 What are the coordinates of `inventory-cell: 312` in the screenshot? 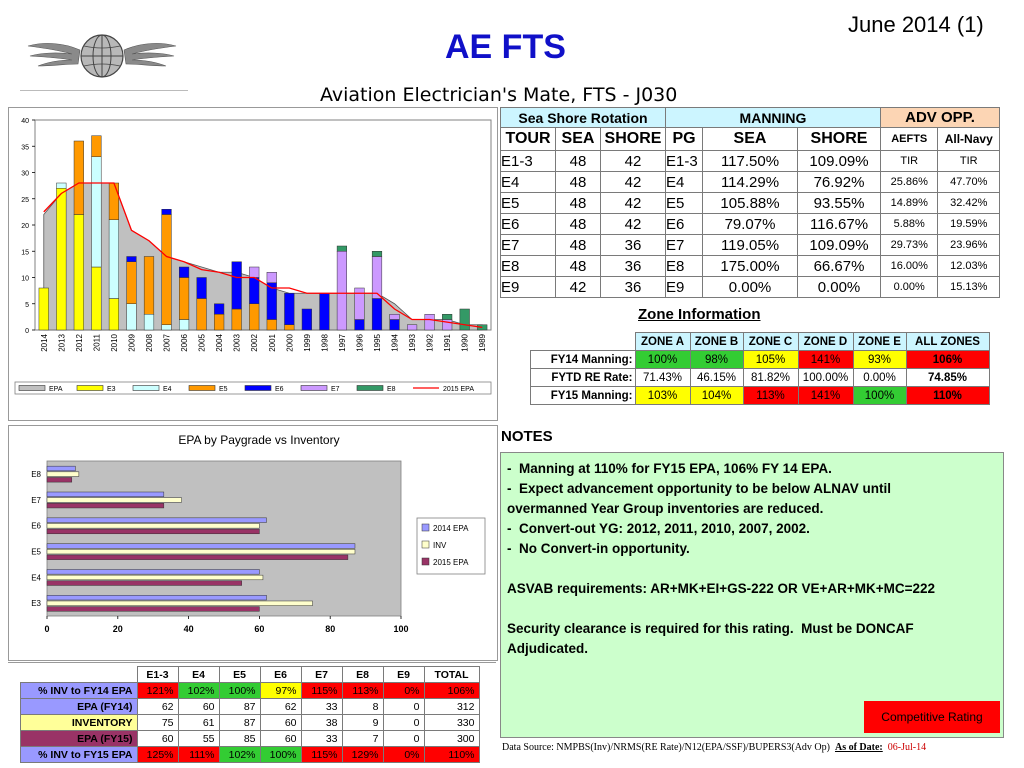 It's located at (451, 706).